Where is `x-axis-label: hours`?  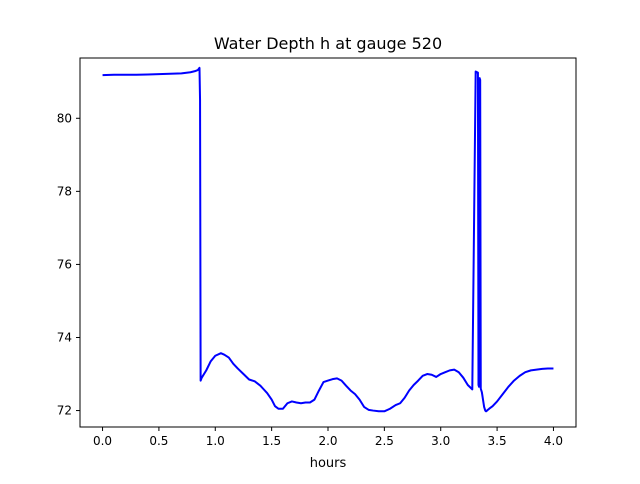
x-axis-label: hours is located at coordinates (328, 463).